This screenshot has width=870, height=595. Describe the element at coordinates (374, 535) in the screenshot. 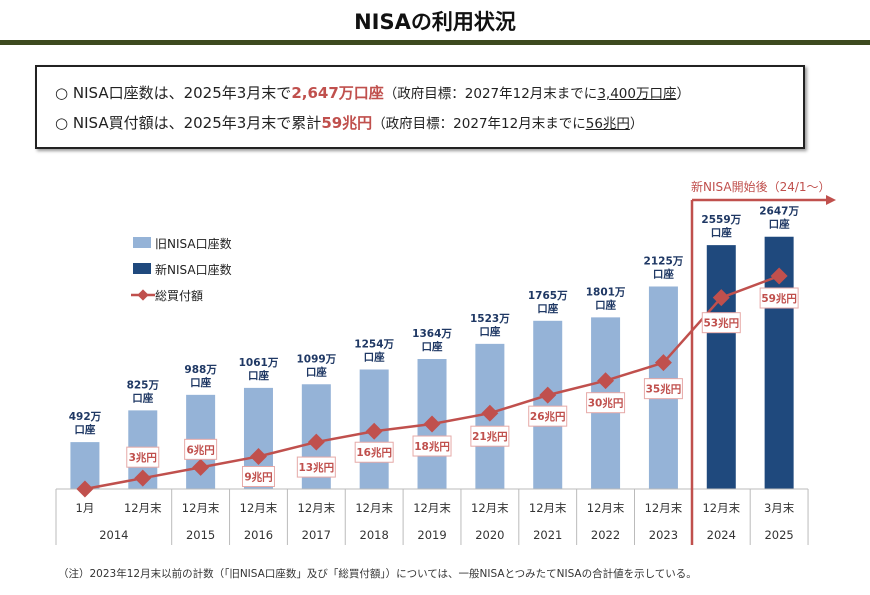

I see `x-year-label: 2018` at that location.